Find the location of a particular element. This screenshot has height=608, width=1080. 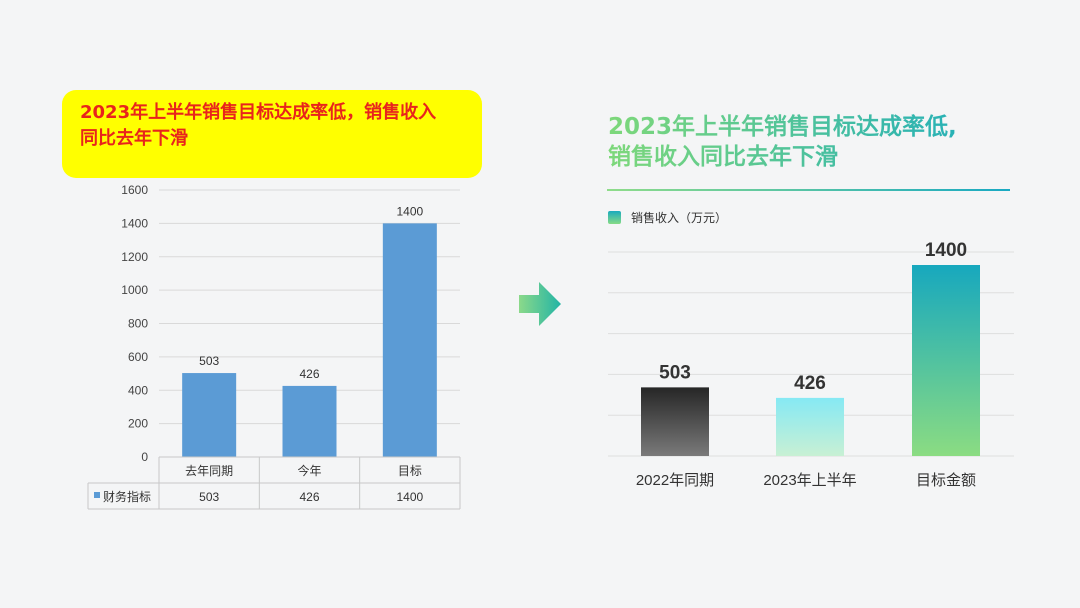

table-value: 503 is located at coordinates (209, 497).